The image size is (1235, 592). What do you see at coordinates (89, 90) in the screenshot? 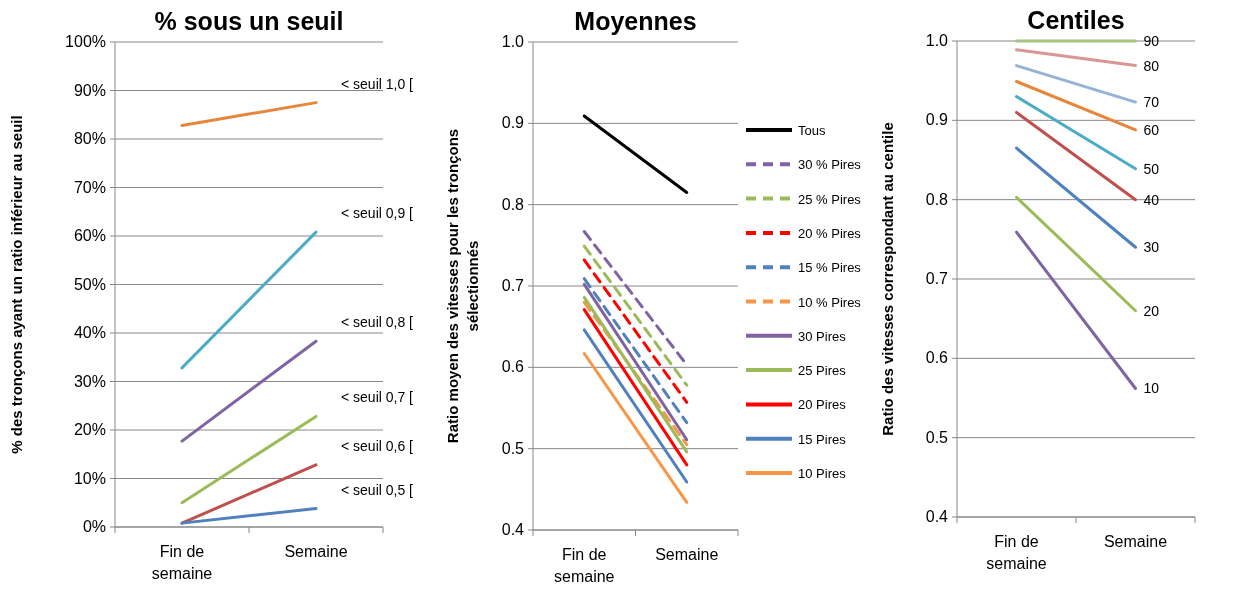
I see `y-tick-label: 90%` at bounding box center [89, 90].